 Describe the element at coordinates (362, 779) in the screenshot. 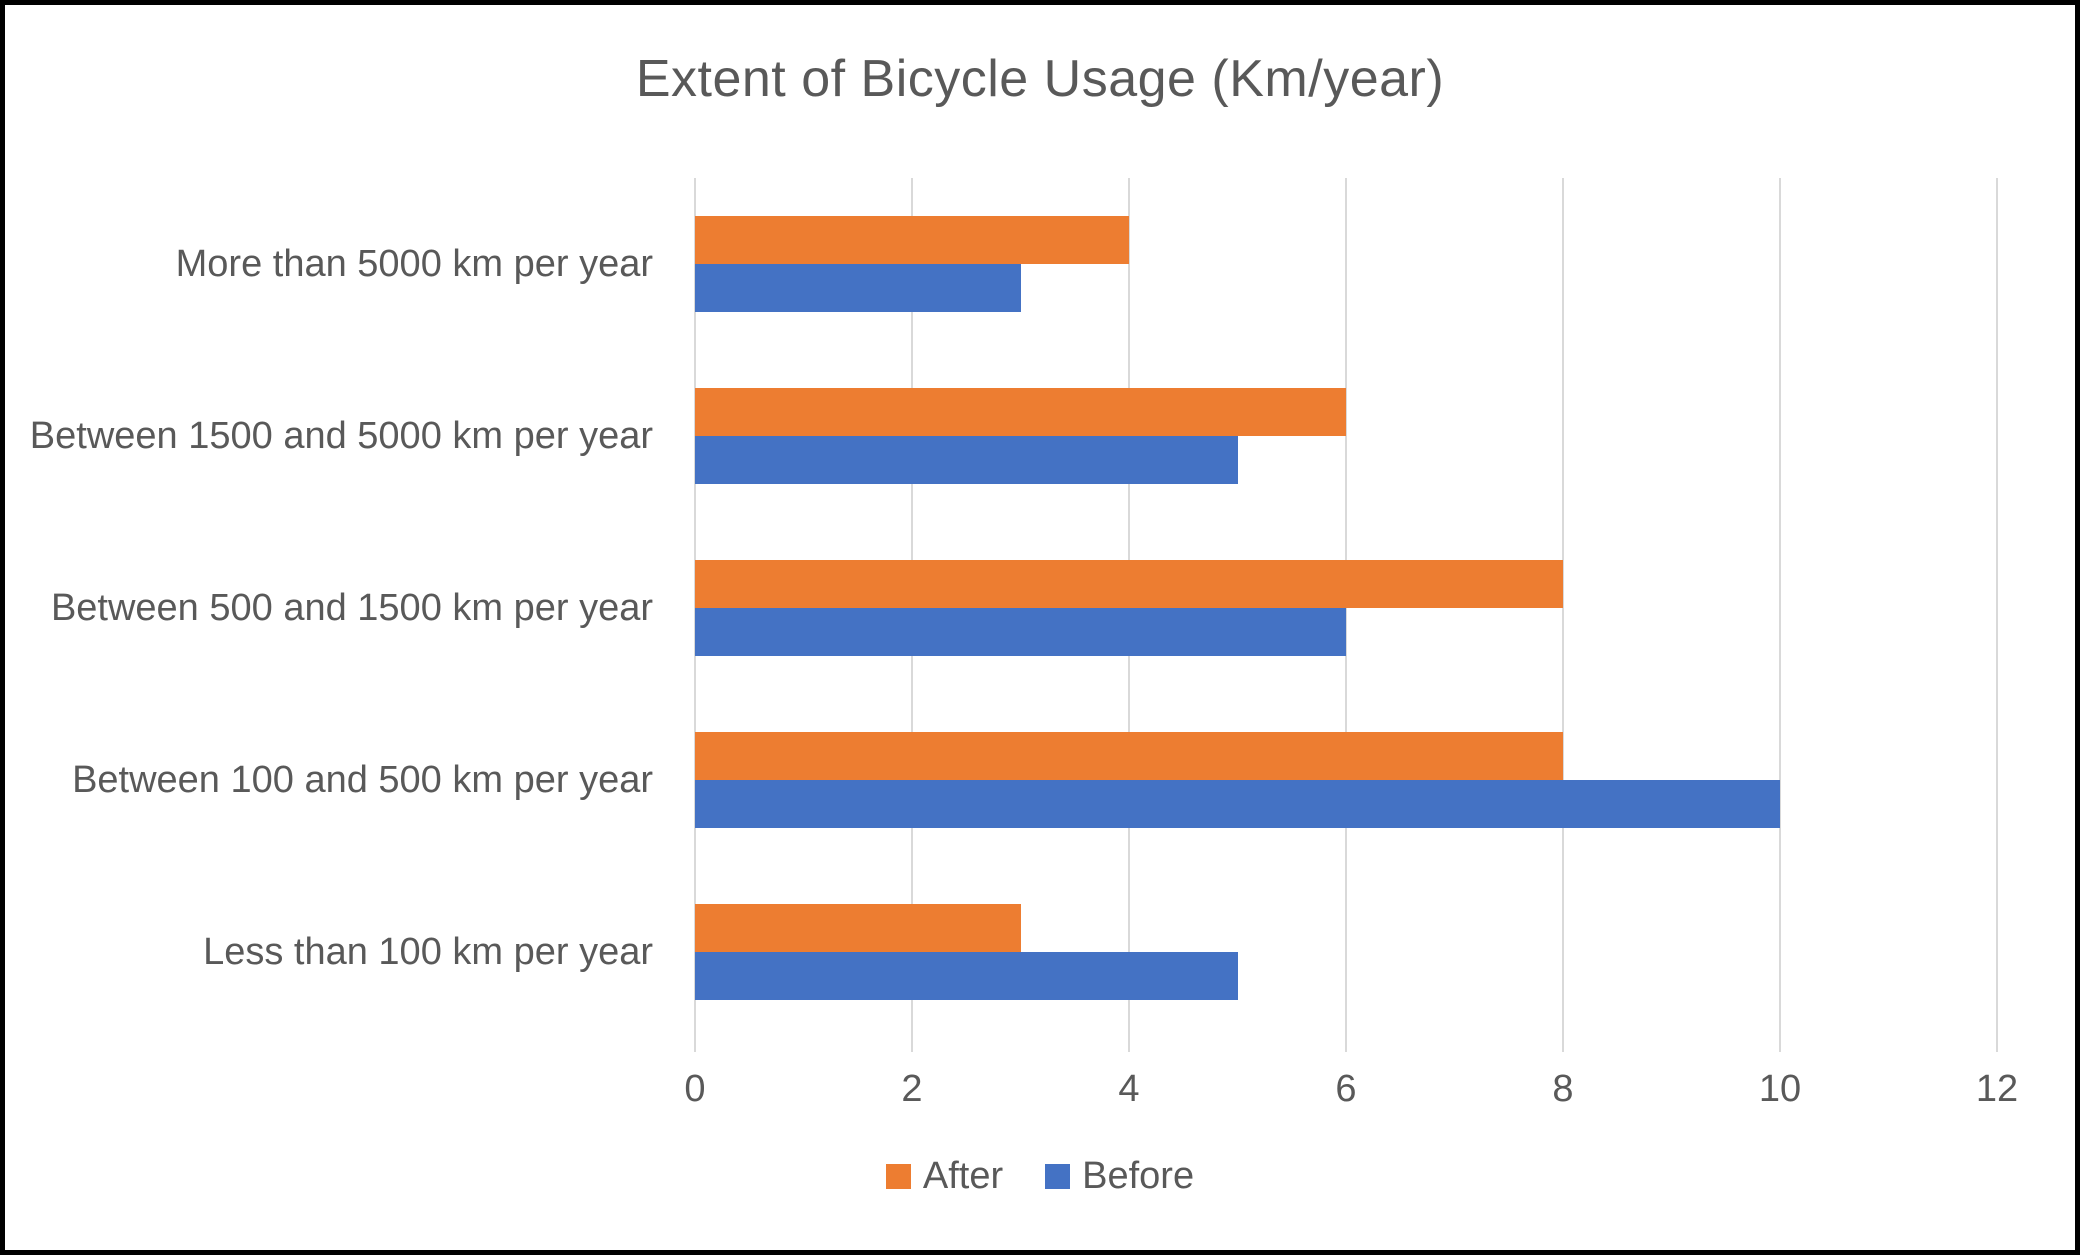

I see `category-label: Between 100 and 500 km per year` at that location.